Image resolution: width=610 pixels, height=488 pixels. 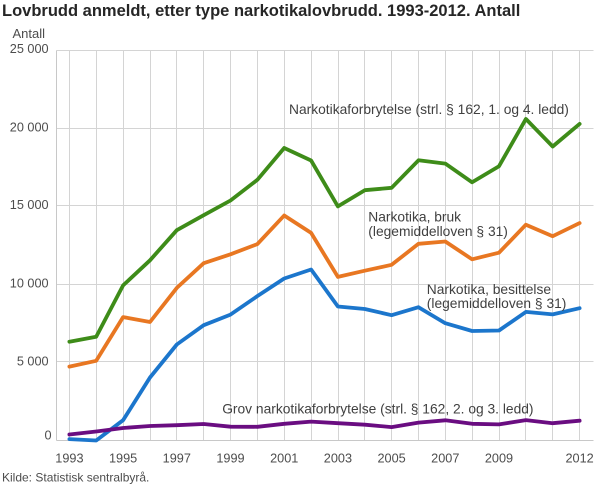 What do you see at coordinates (284, 459) in the screenshot?
I see `svg-text: 2001` at bounding box center [284, 459].